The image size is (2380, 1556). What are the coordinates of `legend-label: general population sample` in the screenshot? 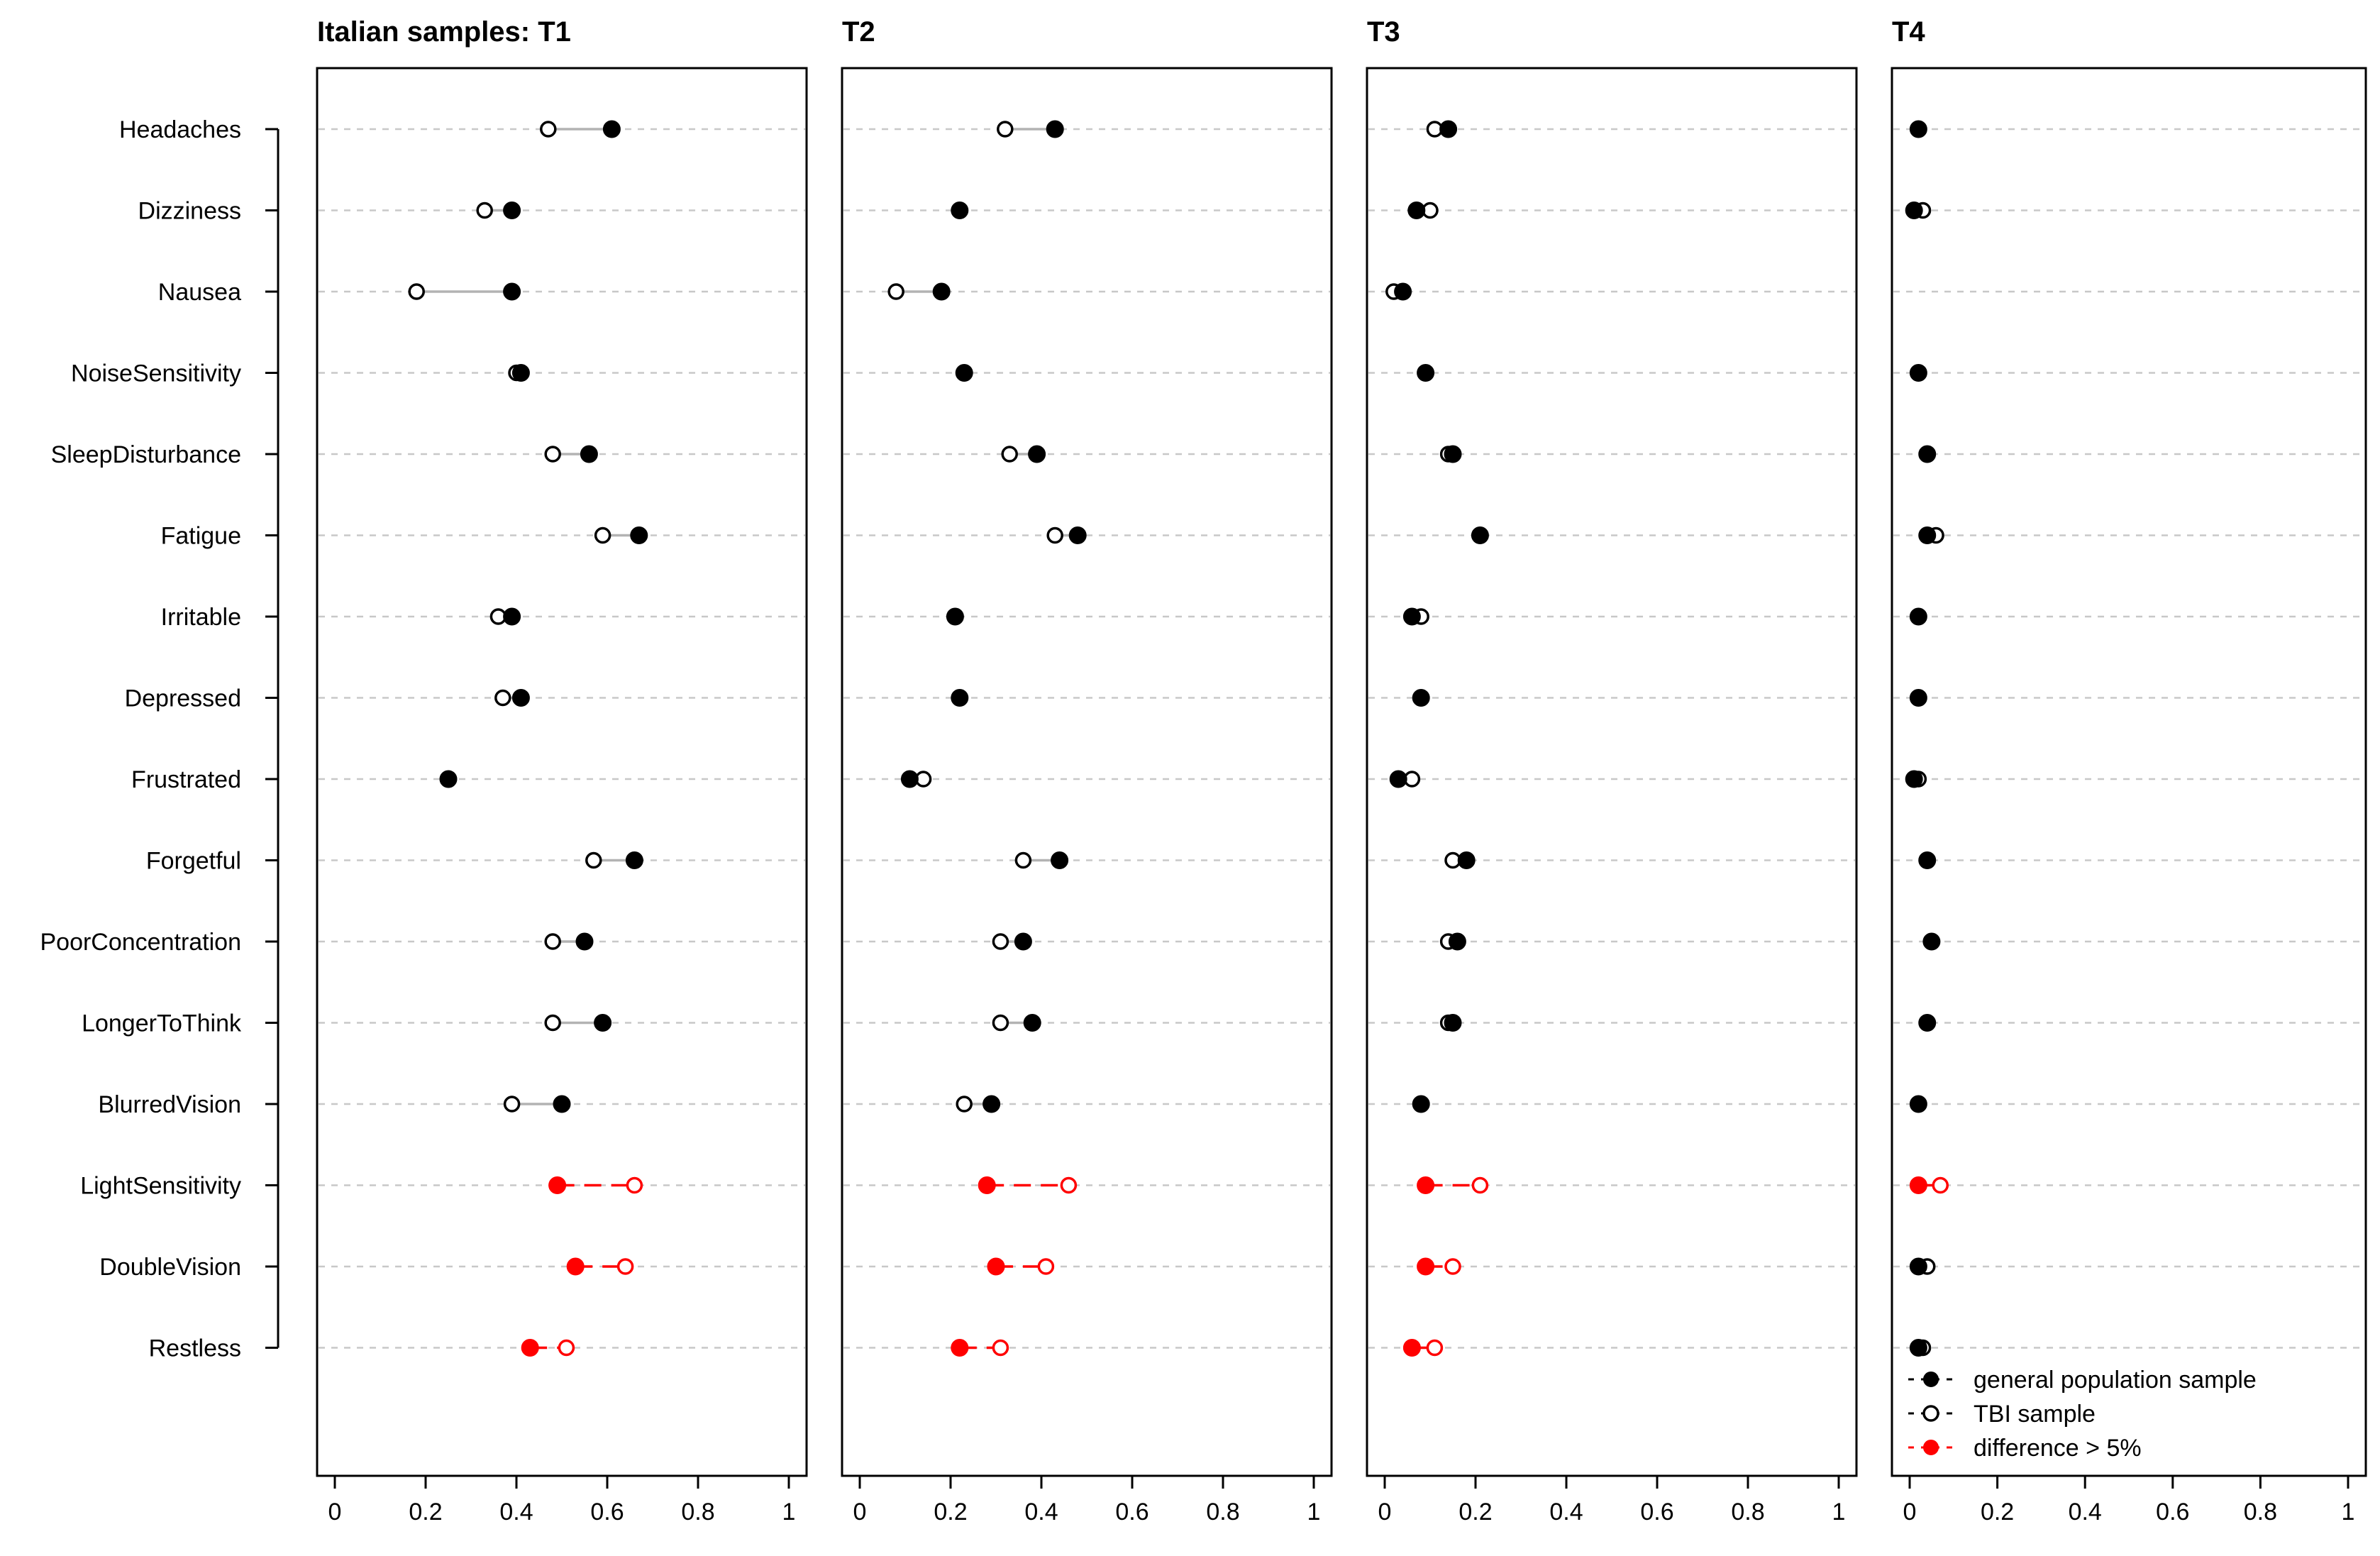 It's located at (2116, 1381).